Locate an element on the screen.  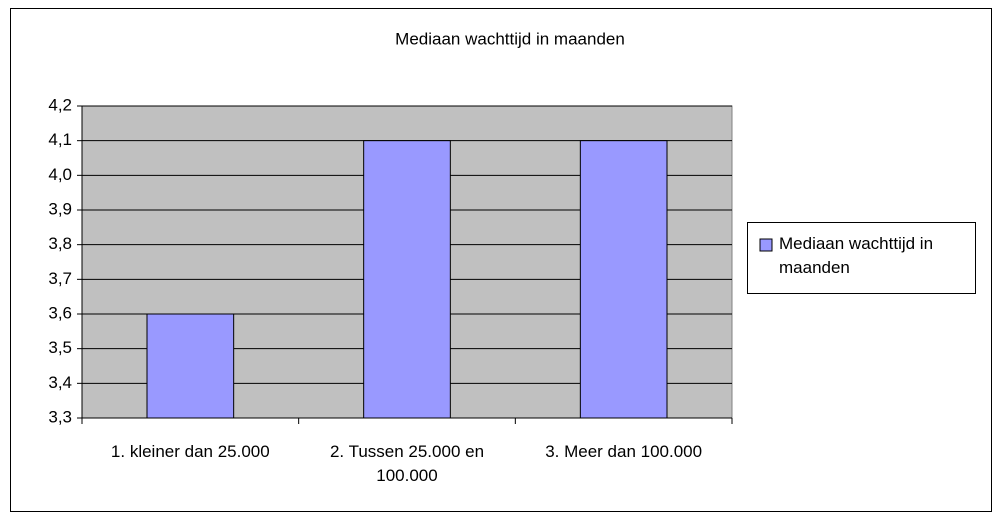
y-tick-label: 3,5 is located at coordinates (60, 347).